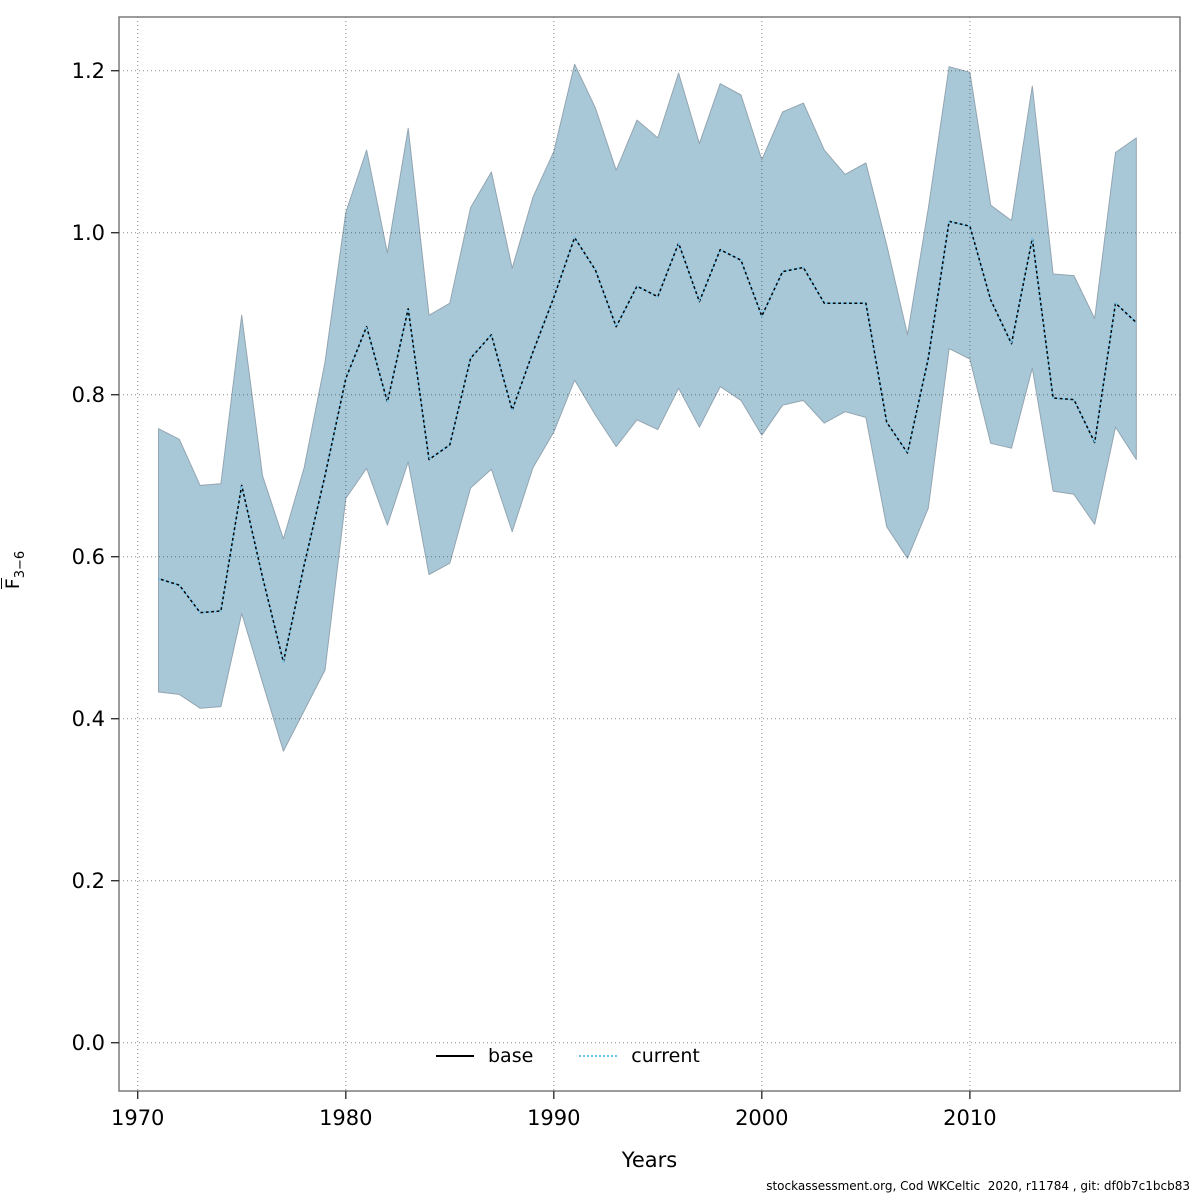  Describe the element at coordinates (20, 564) in the screenshot. I see `y-axis-title-subscript: 3−6` at that location.